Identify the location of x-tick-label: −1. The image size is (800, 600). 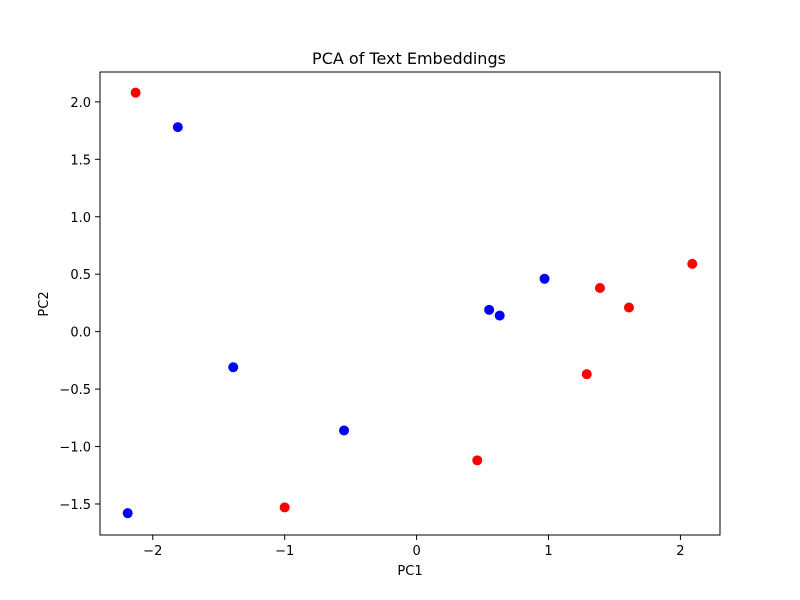
(284, 551).